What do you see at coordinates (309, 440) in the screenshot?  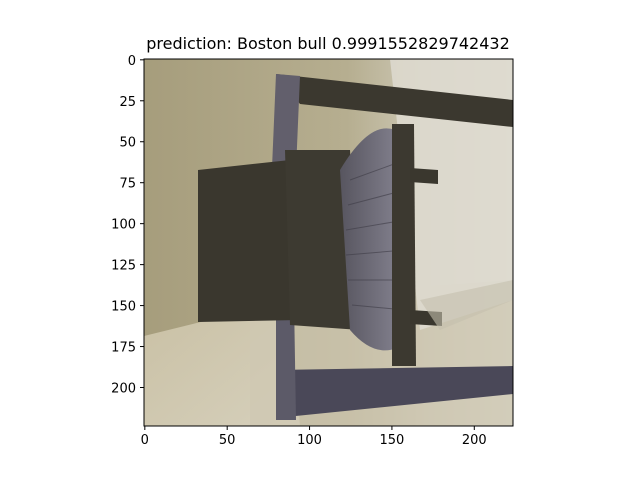 I see `x-tick-label: 100` at bounding box center [309, 440].